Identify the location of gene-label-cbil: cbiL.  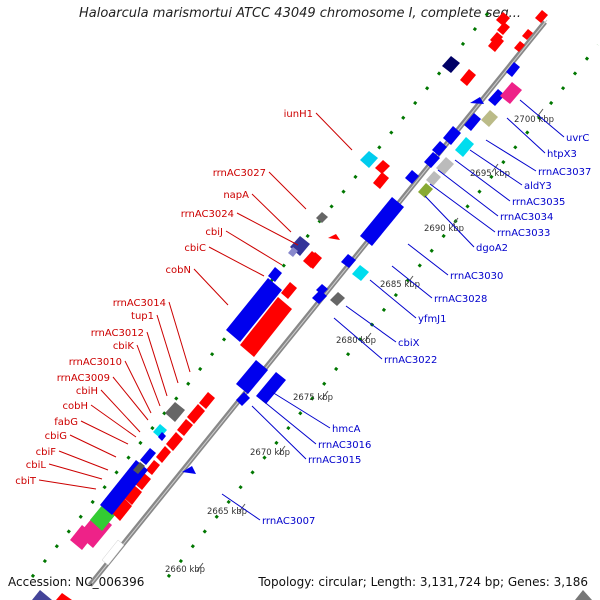
(36, 465).